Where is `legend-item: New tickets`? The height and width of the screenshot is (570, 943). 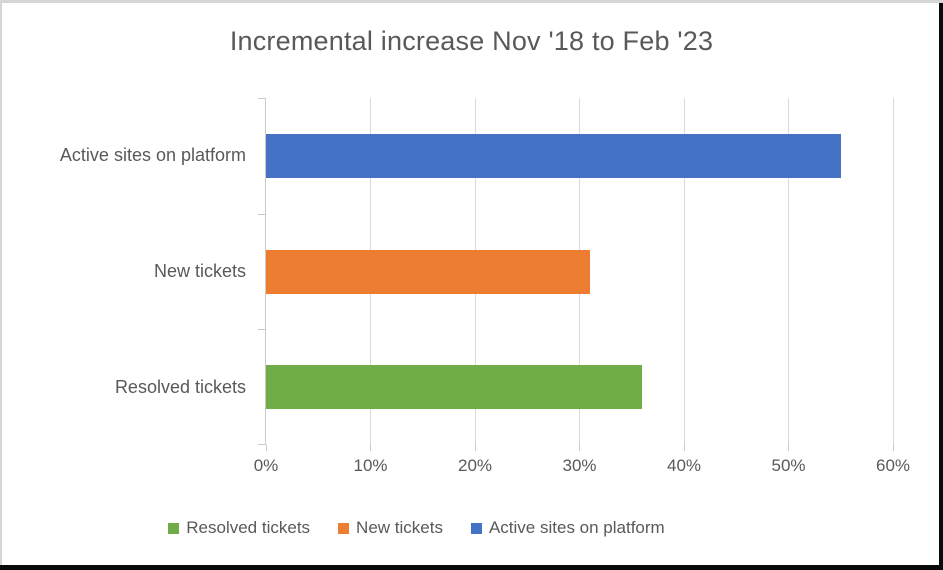 legend-item: New tickets is located at coordinates (390, 528).